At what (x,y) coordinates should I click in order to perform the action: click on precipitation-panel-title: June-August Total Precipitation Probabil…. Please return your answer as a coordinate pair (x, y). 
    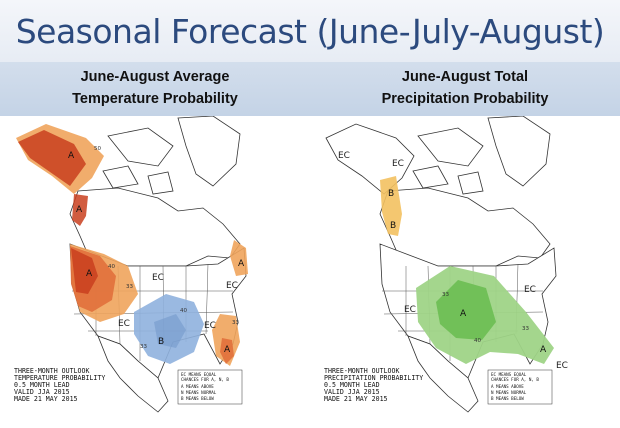
    Looking at the image, I should click on (465, 88).